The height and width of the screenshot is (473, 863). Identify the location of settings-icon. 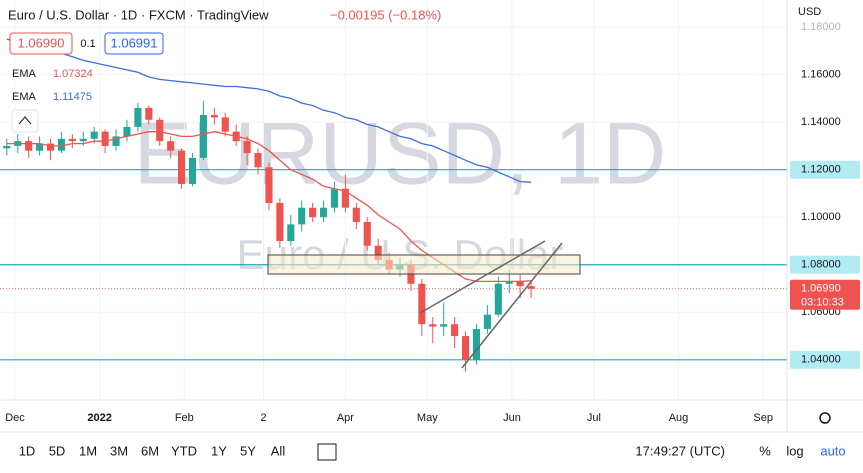
(825, 418).